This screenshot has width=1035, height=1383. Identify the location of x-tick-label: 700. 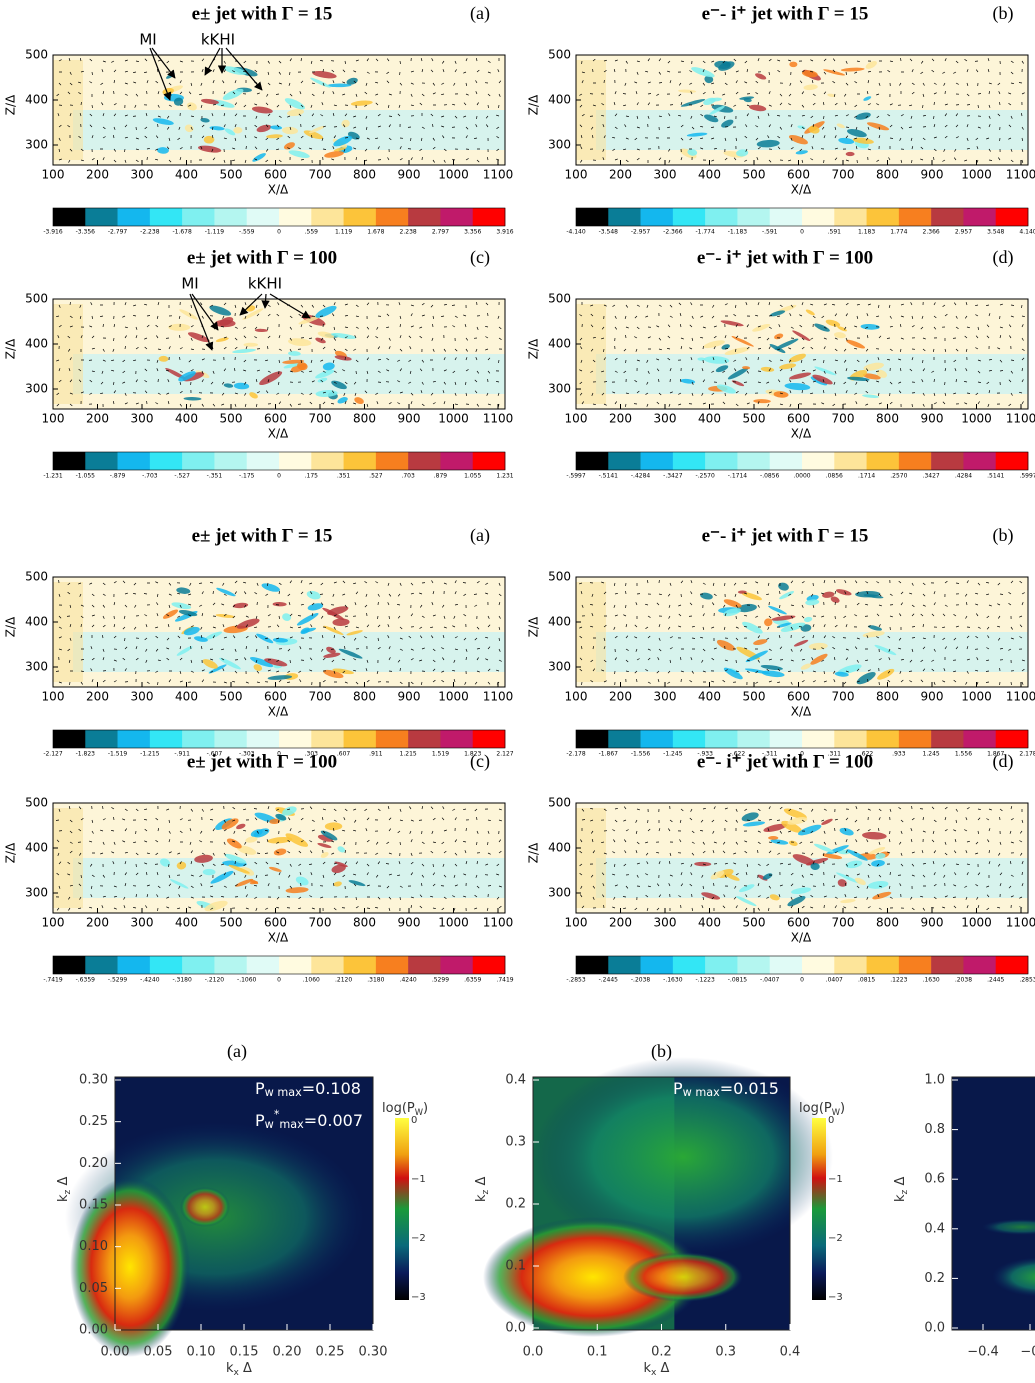
(320, 175).